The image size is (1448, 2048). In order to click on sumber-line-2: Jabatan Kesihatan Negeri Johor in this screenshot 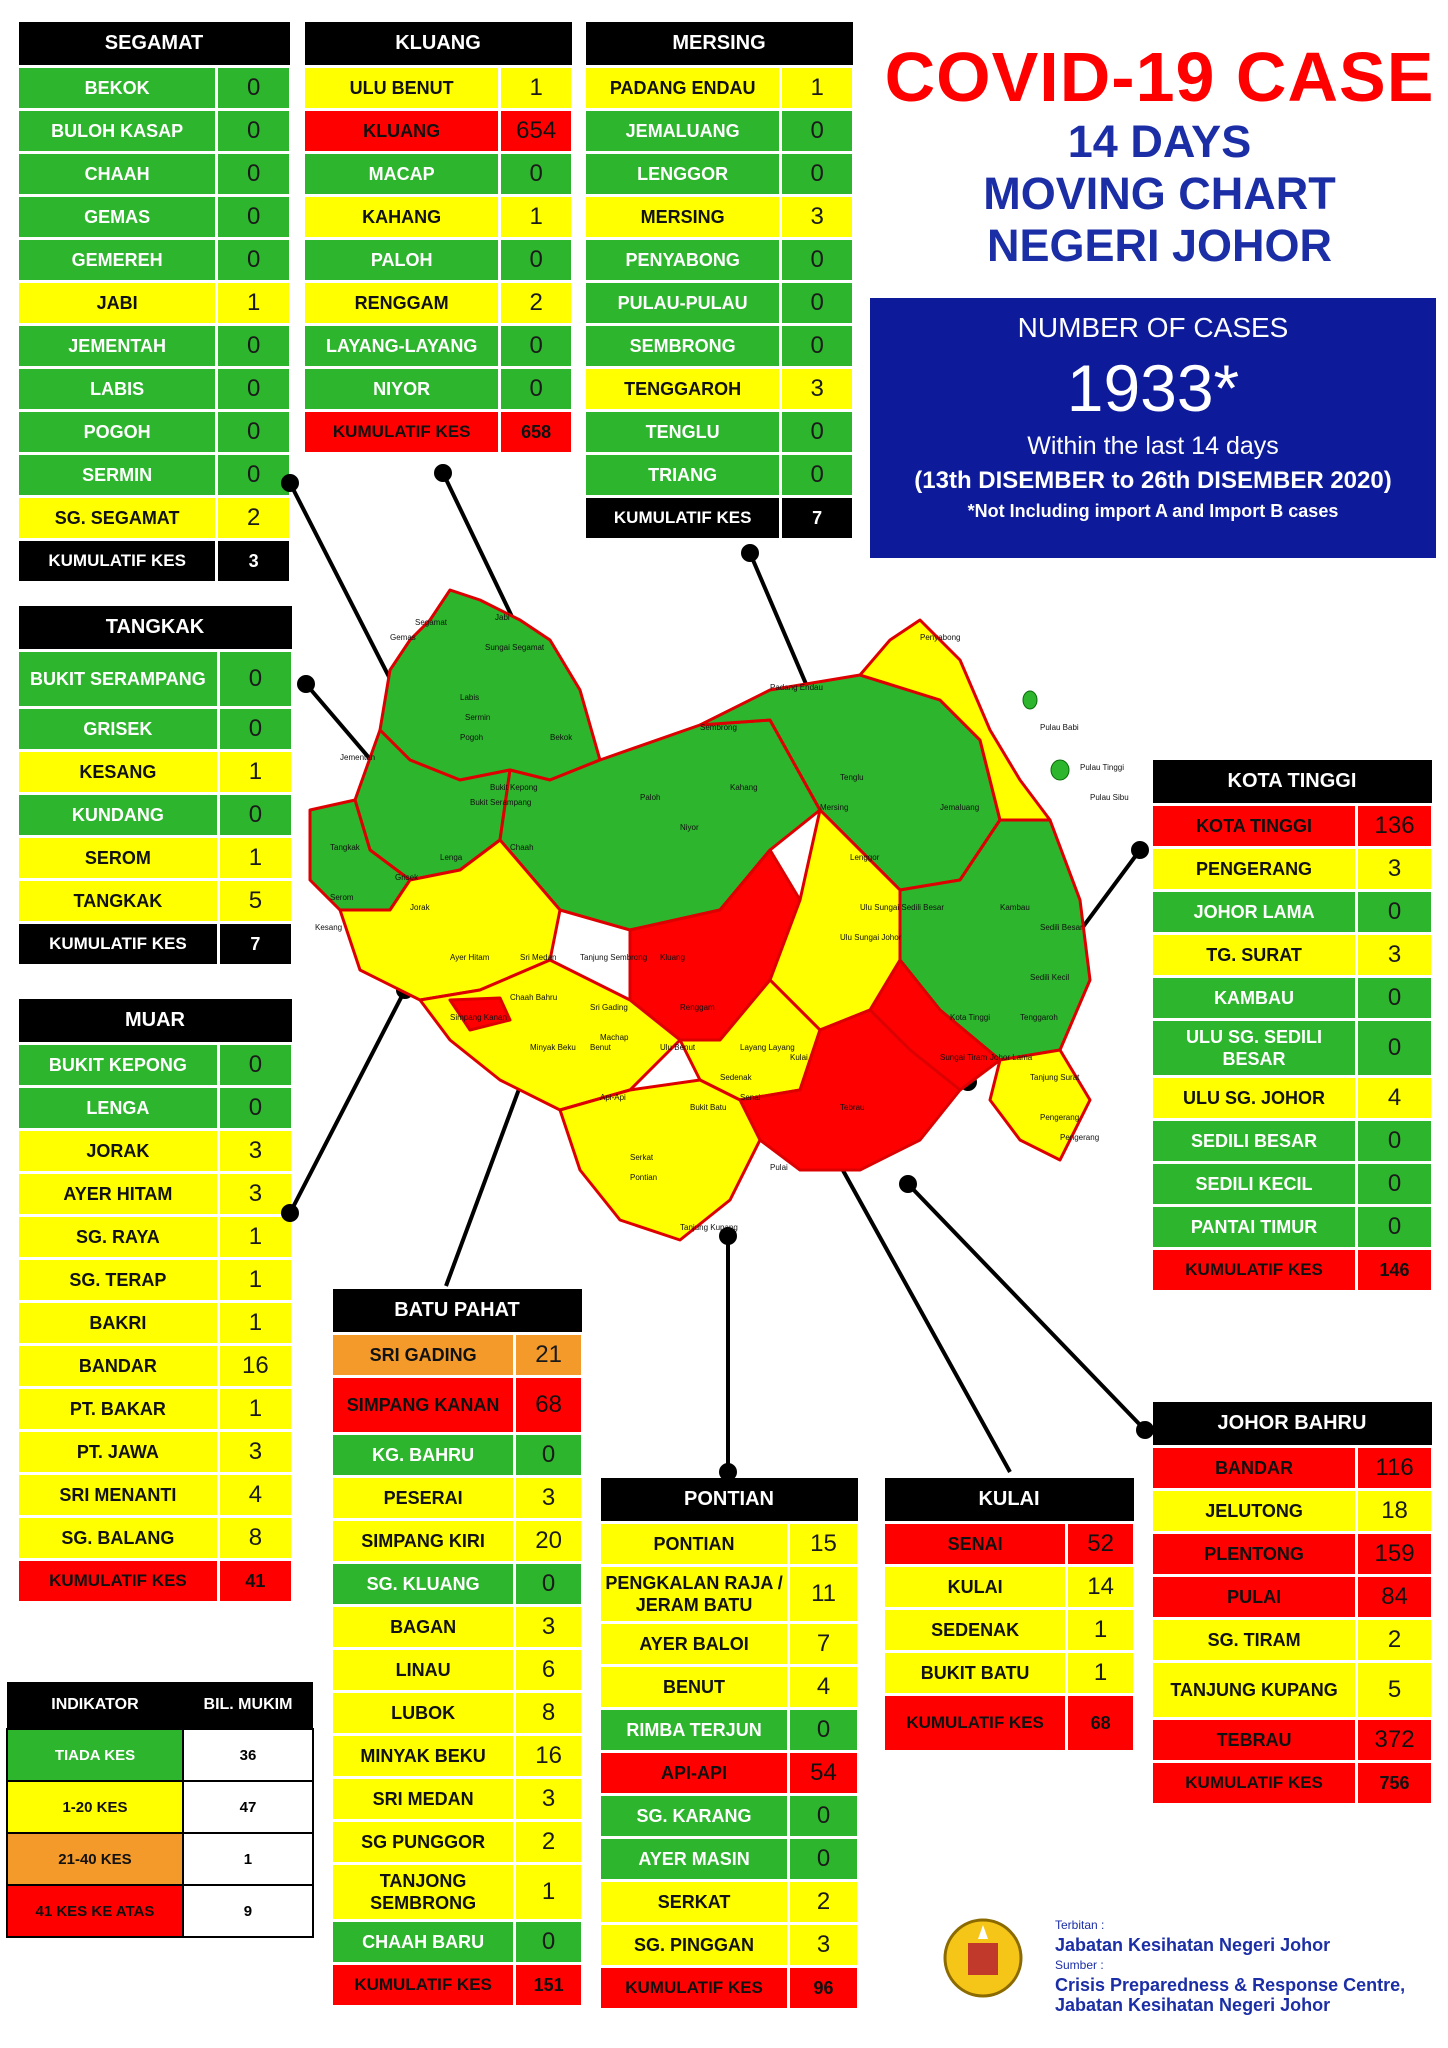, I will do `click(1193, 2005)`.